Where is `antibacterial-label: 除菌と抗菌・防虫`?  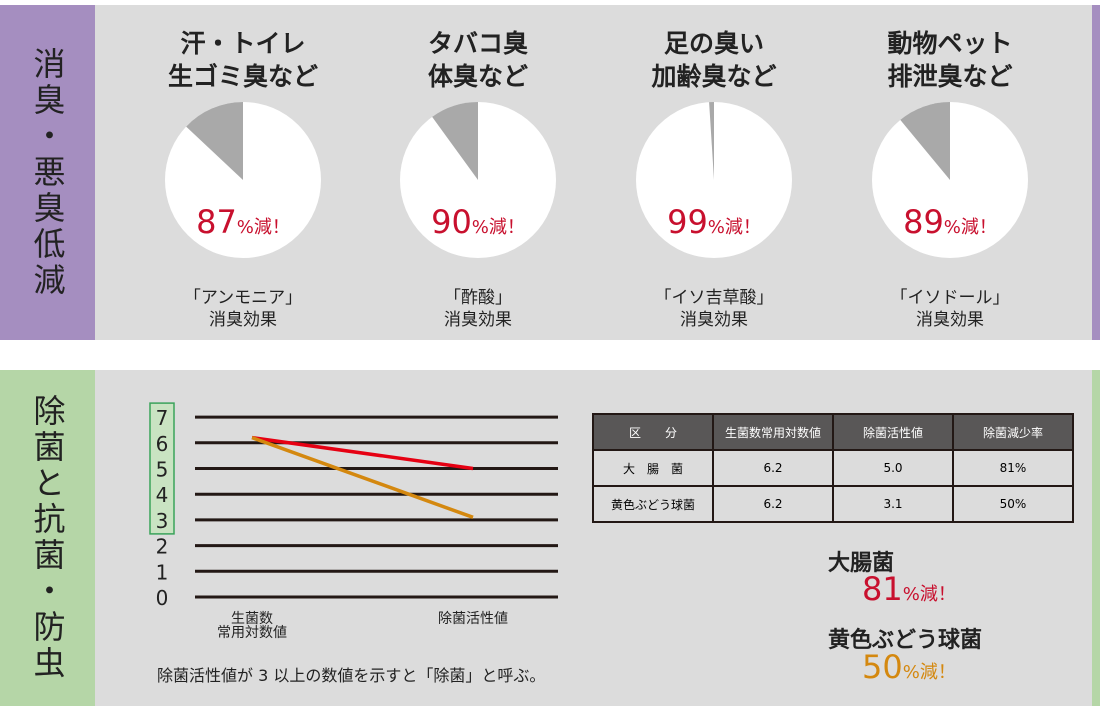 antibacterial-label: 除菌と抗菌・防虫 is located at coordinates (47, 538).